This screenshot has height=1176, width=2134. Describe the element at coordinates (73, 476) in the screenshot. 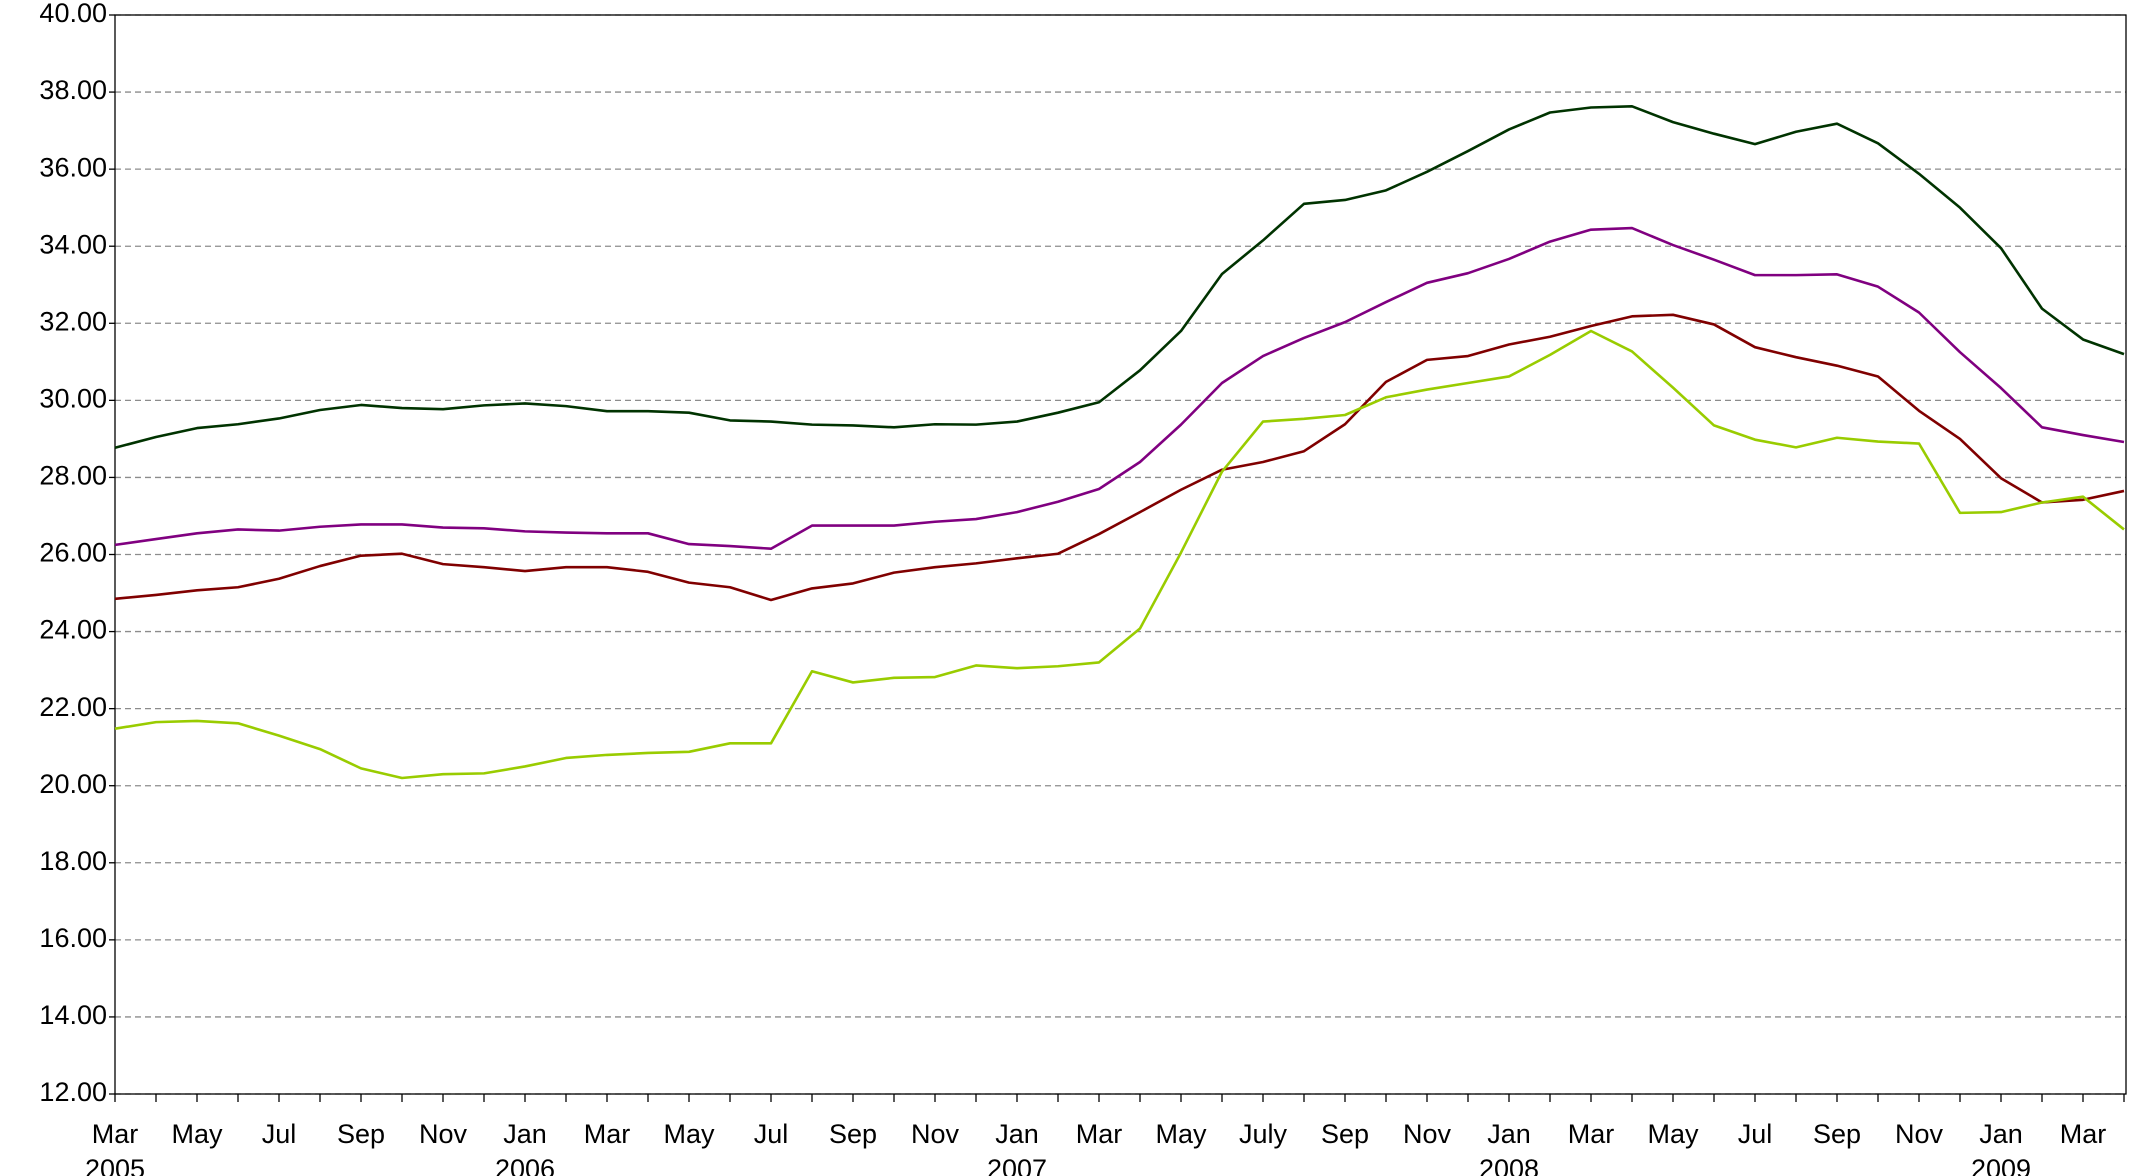

I see `y-tick-label: 28.00` at that location.